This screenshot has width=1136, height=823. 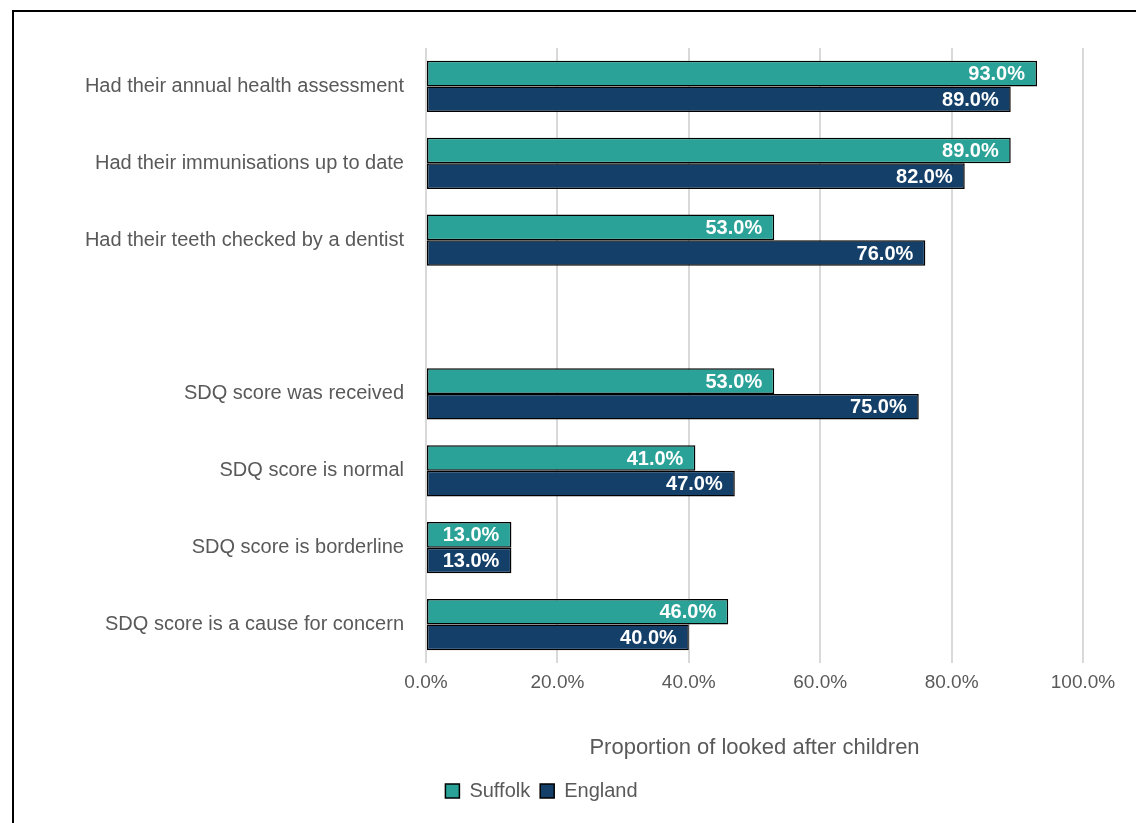 I want to click on y-tick-label: Had their immunisations up to date, so click(x=249, y=161).